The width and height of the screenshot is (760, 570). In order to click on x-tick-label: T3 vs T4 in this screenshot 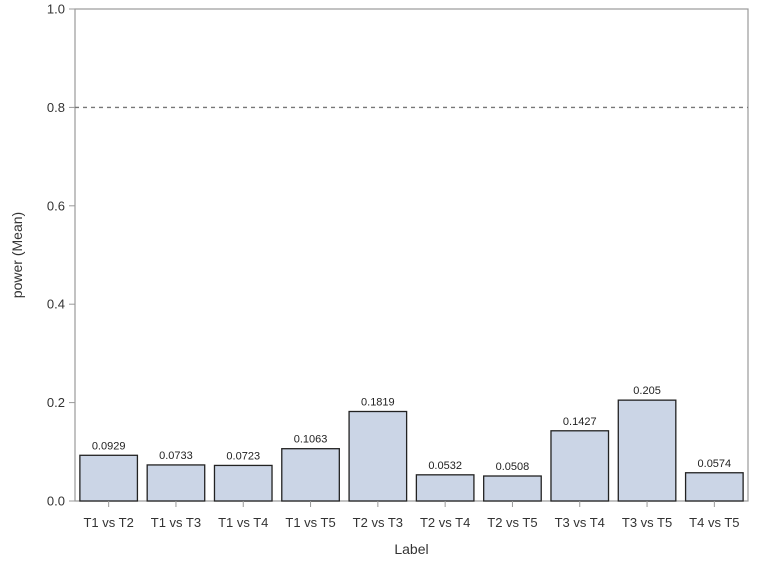, I will do `click(580, 522)`.